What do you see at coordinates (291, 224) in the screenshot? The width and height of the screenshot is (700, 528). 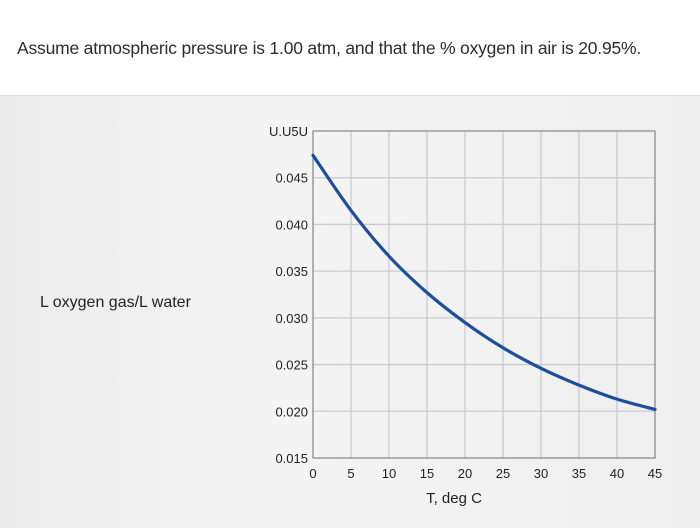 I see `y-tick-label: 0.040` at bounding box center [291, 224].